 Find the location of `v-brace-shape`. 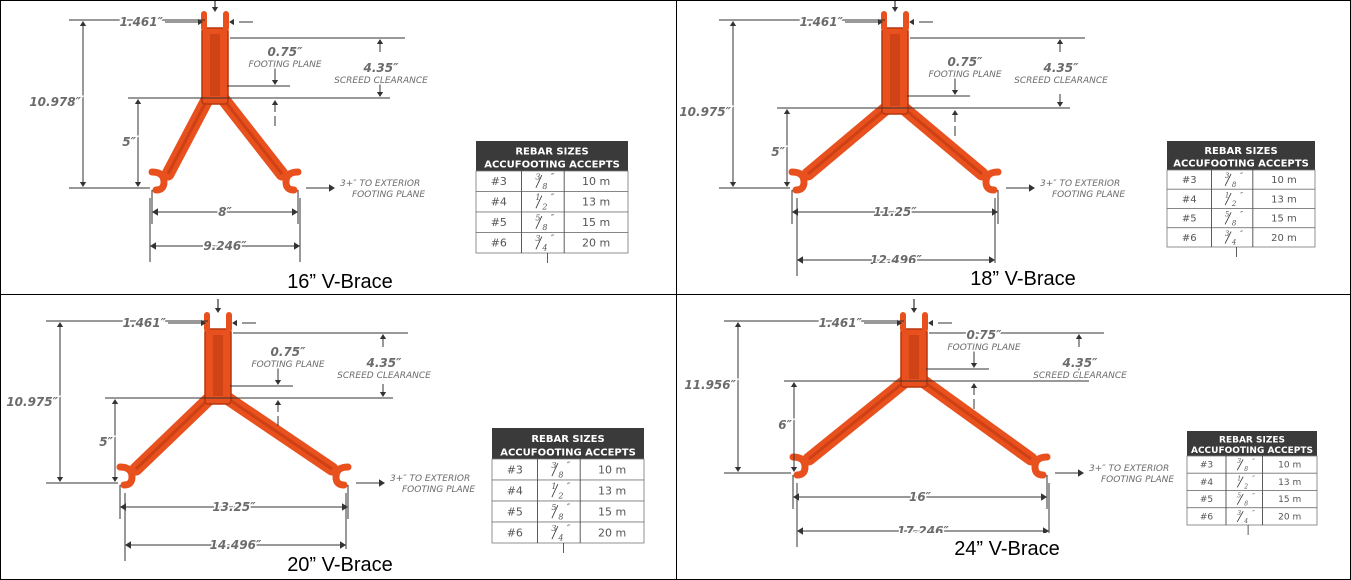

v-brace-shape is located at coordinates (895, 102).